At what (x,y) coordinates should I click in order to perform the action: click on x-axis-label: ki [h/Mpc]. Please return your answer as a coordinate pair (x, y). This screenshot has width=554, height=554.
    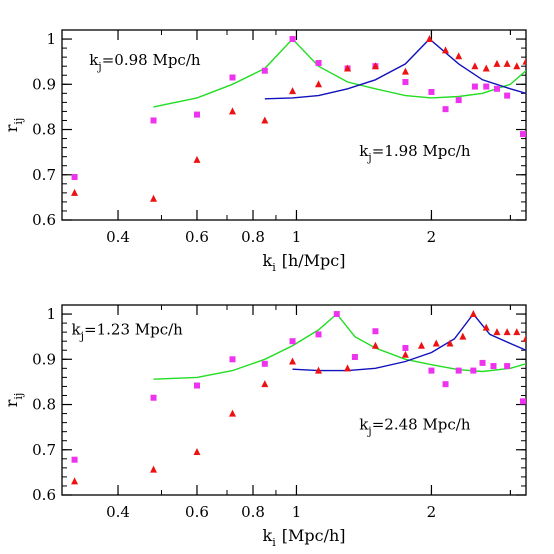
    Looking at the image, I should click on (304, 262).